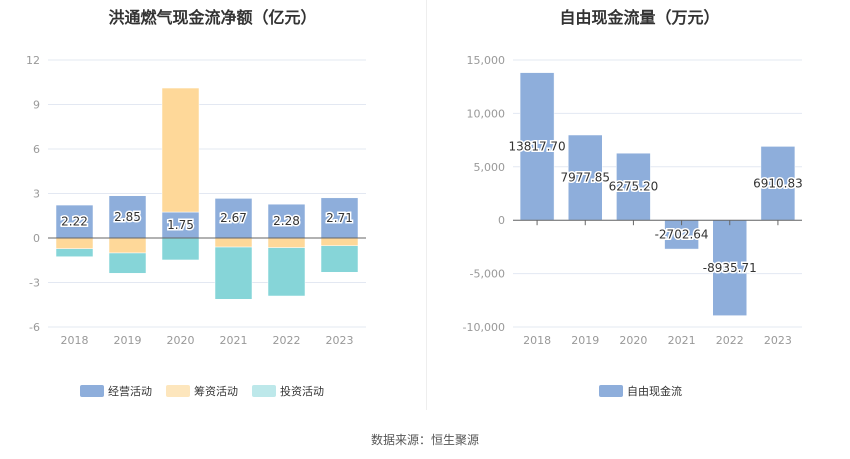 This screenshot has height=459, width=850. I want to click on y-tick-label: 5,000, so click(490, 167).